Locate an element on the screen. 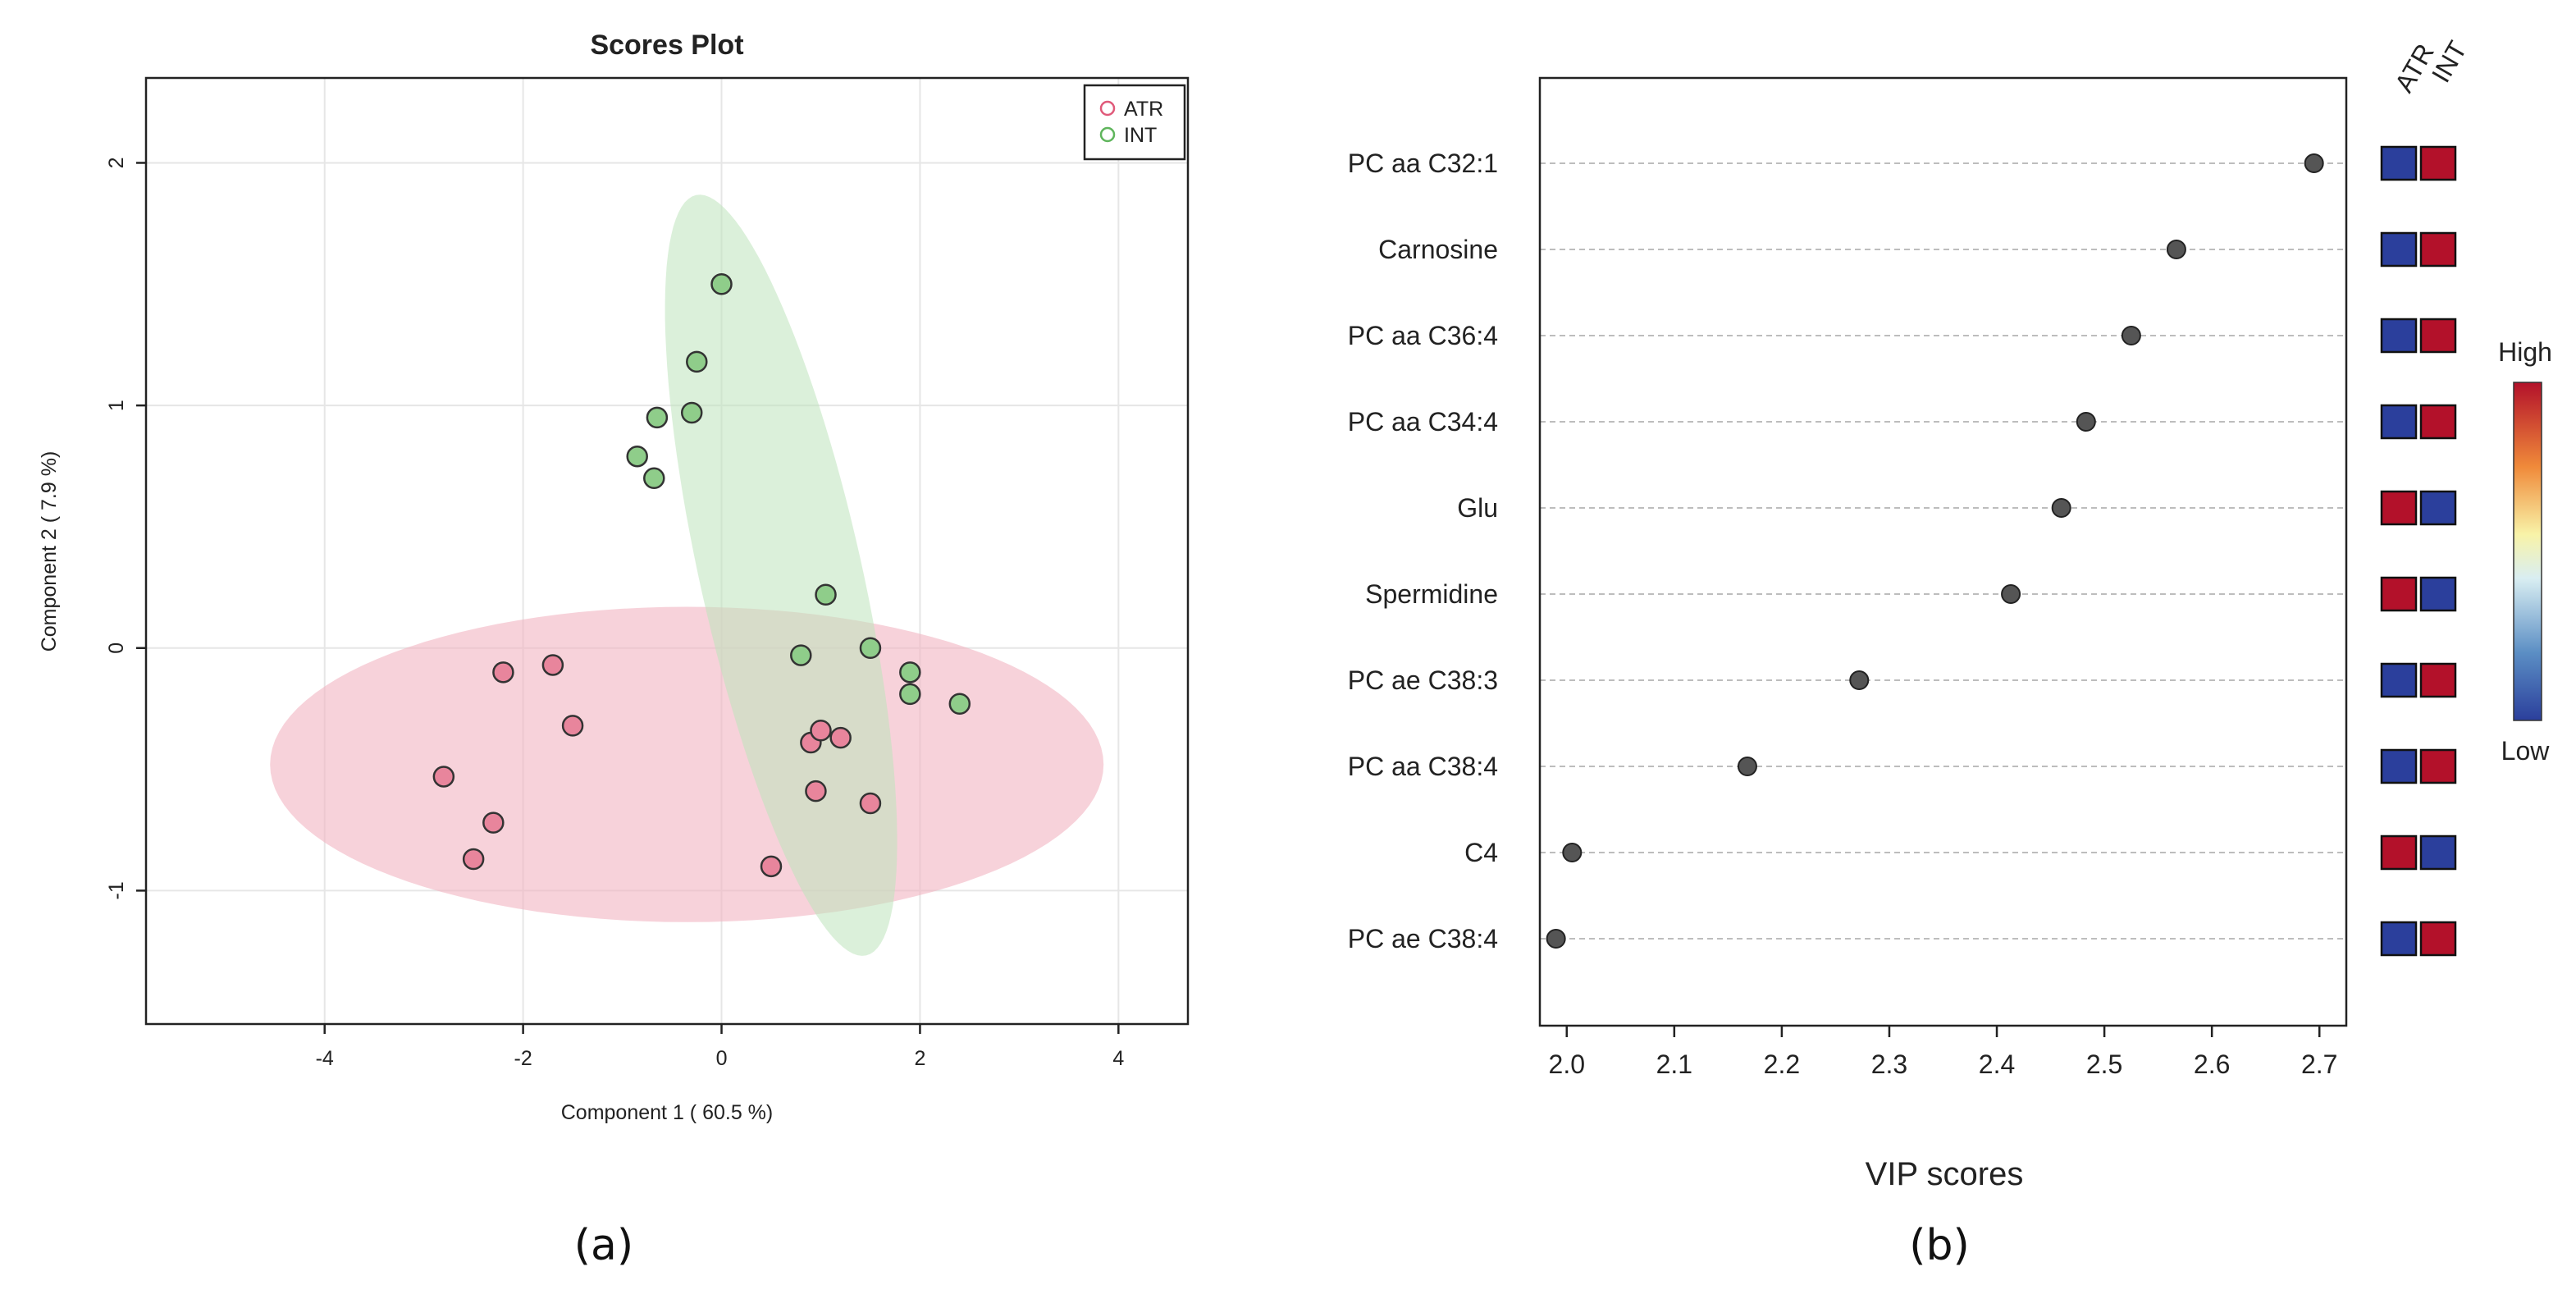 The width and height of the screenshot is (2576, 1294). vip-x-tick-label: 2.7 is located at coordinates (2319, 1064).